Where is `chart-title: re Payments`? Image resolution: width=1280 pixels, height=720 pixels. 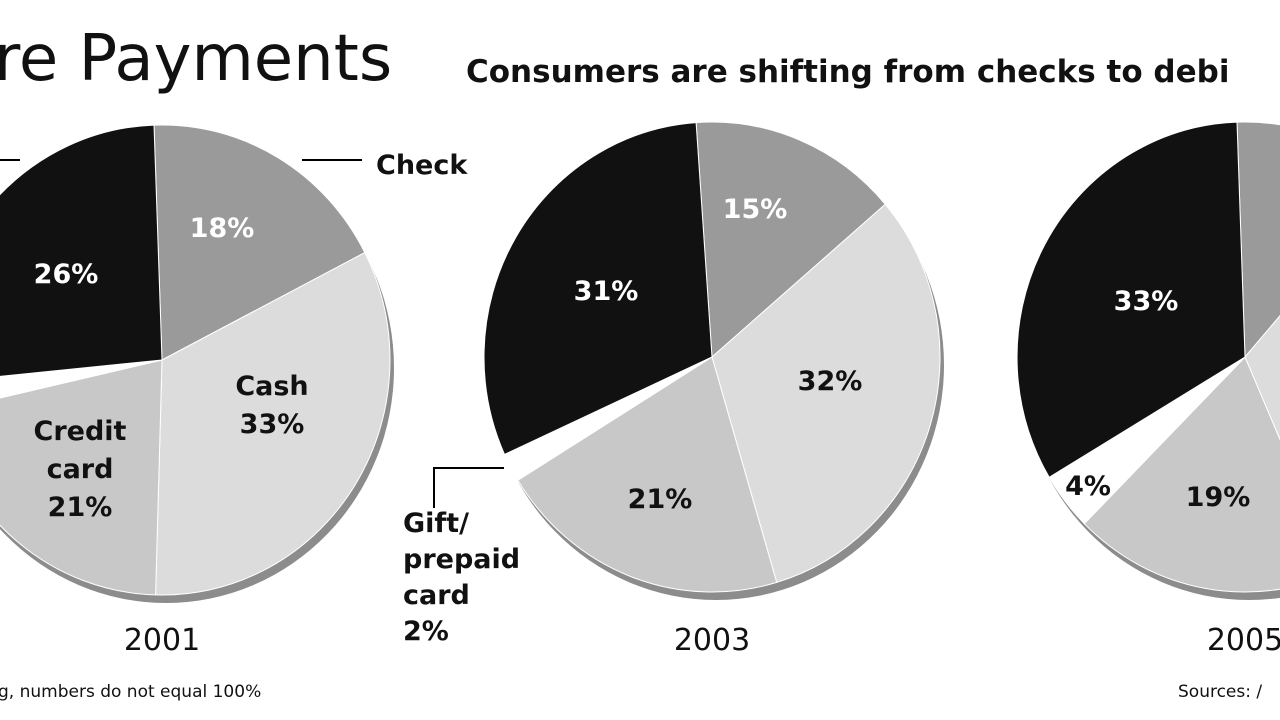
chart-title: re Payments is located at coordinates (196, 59).